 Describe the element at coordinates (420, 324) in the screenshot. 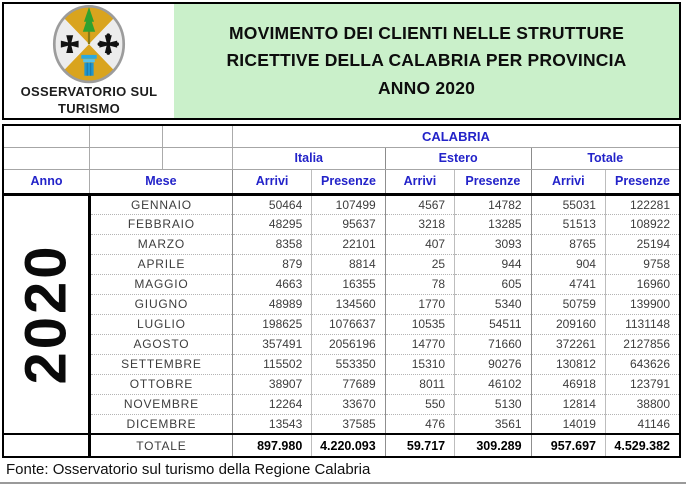

I see `value-cell: 10535` at that location.